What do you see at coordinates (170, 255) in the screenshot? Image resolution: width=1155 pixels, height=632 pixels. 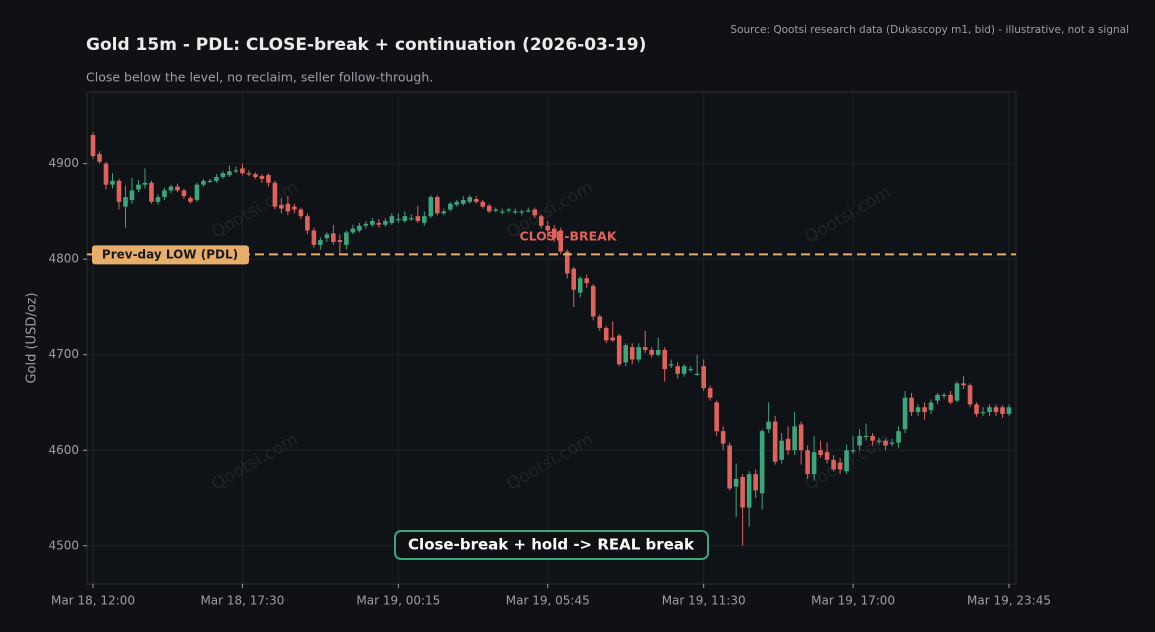 I see `pdl-badge` at bounding box center [170, 255].